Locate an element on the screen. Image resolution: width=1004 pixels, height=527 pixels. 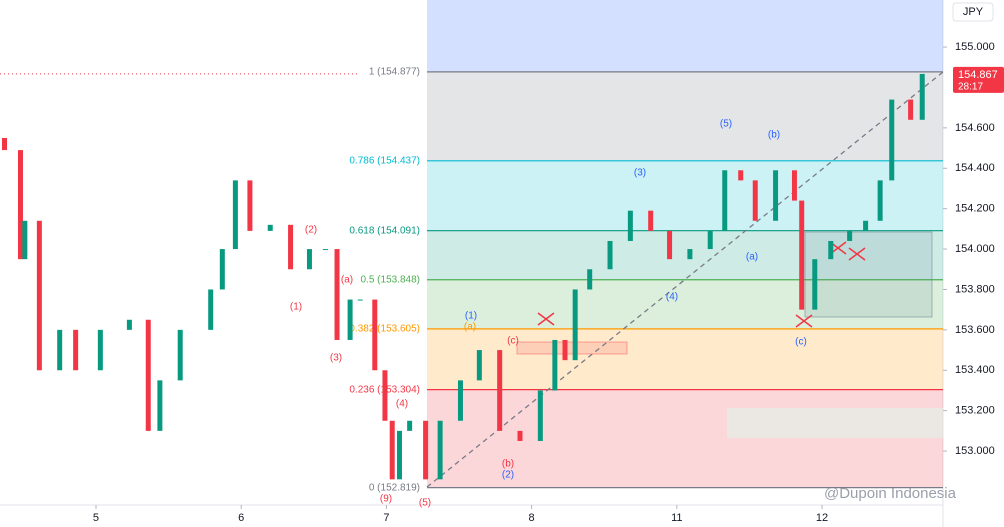
y-tick-label: 153.200 is located at coordinates (975, 411).